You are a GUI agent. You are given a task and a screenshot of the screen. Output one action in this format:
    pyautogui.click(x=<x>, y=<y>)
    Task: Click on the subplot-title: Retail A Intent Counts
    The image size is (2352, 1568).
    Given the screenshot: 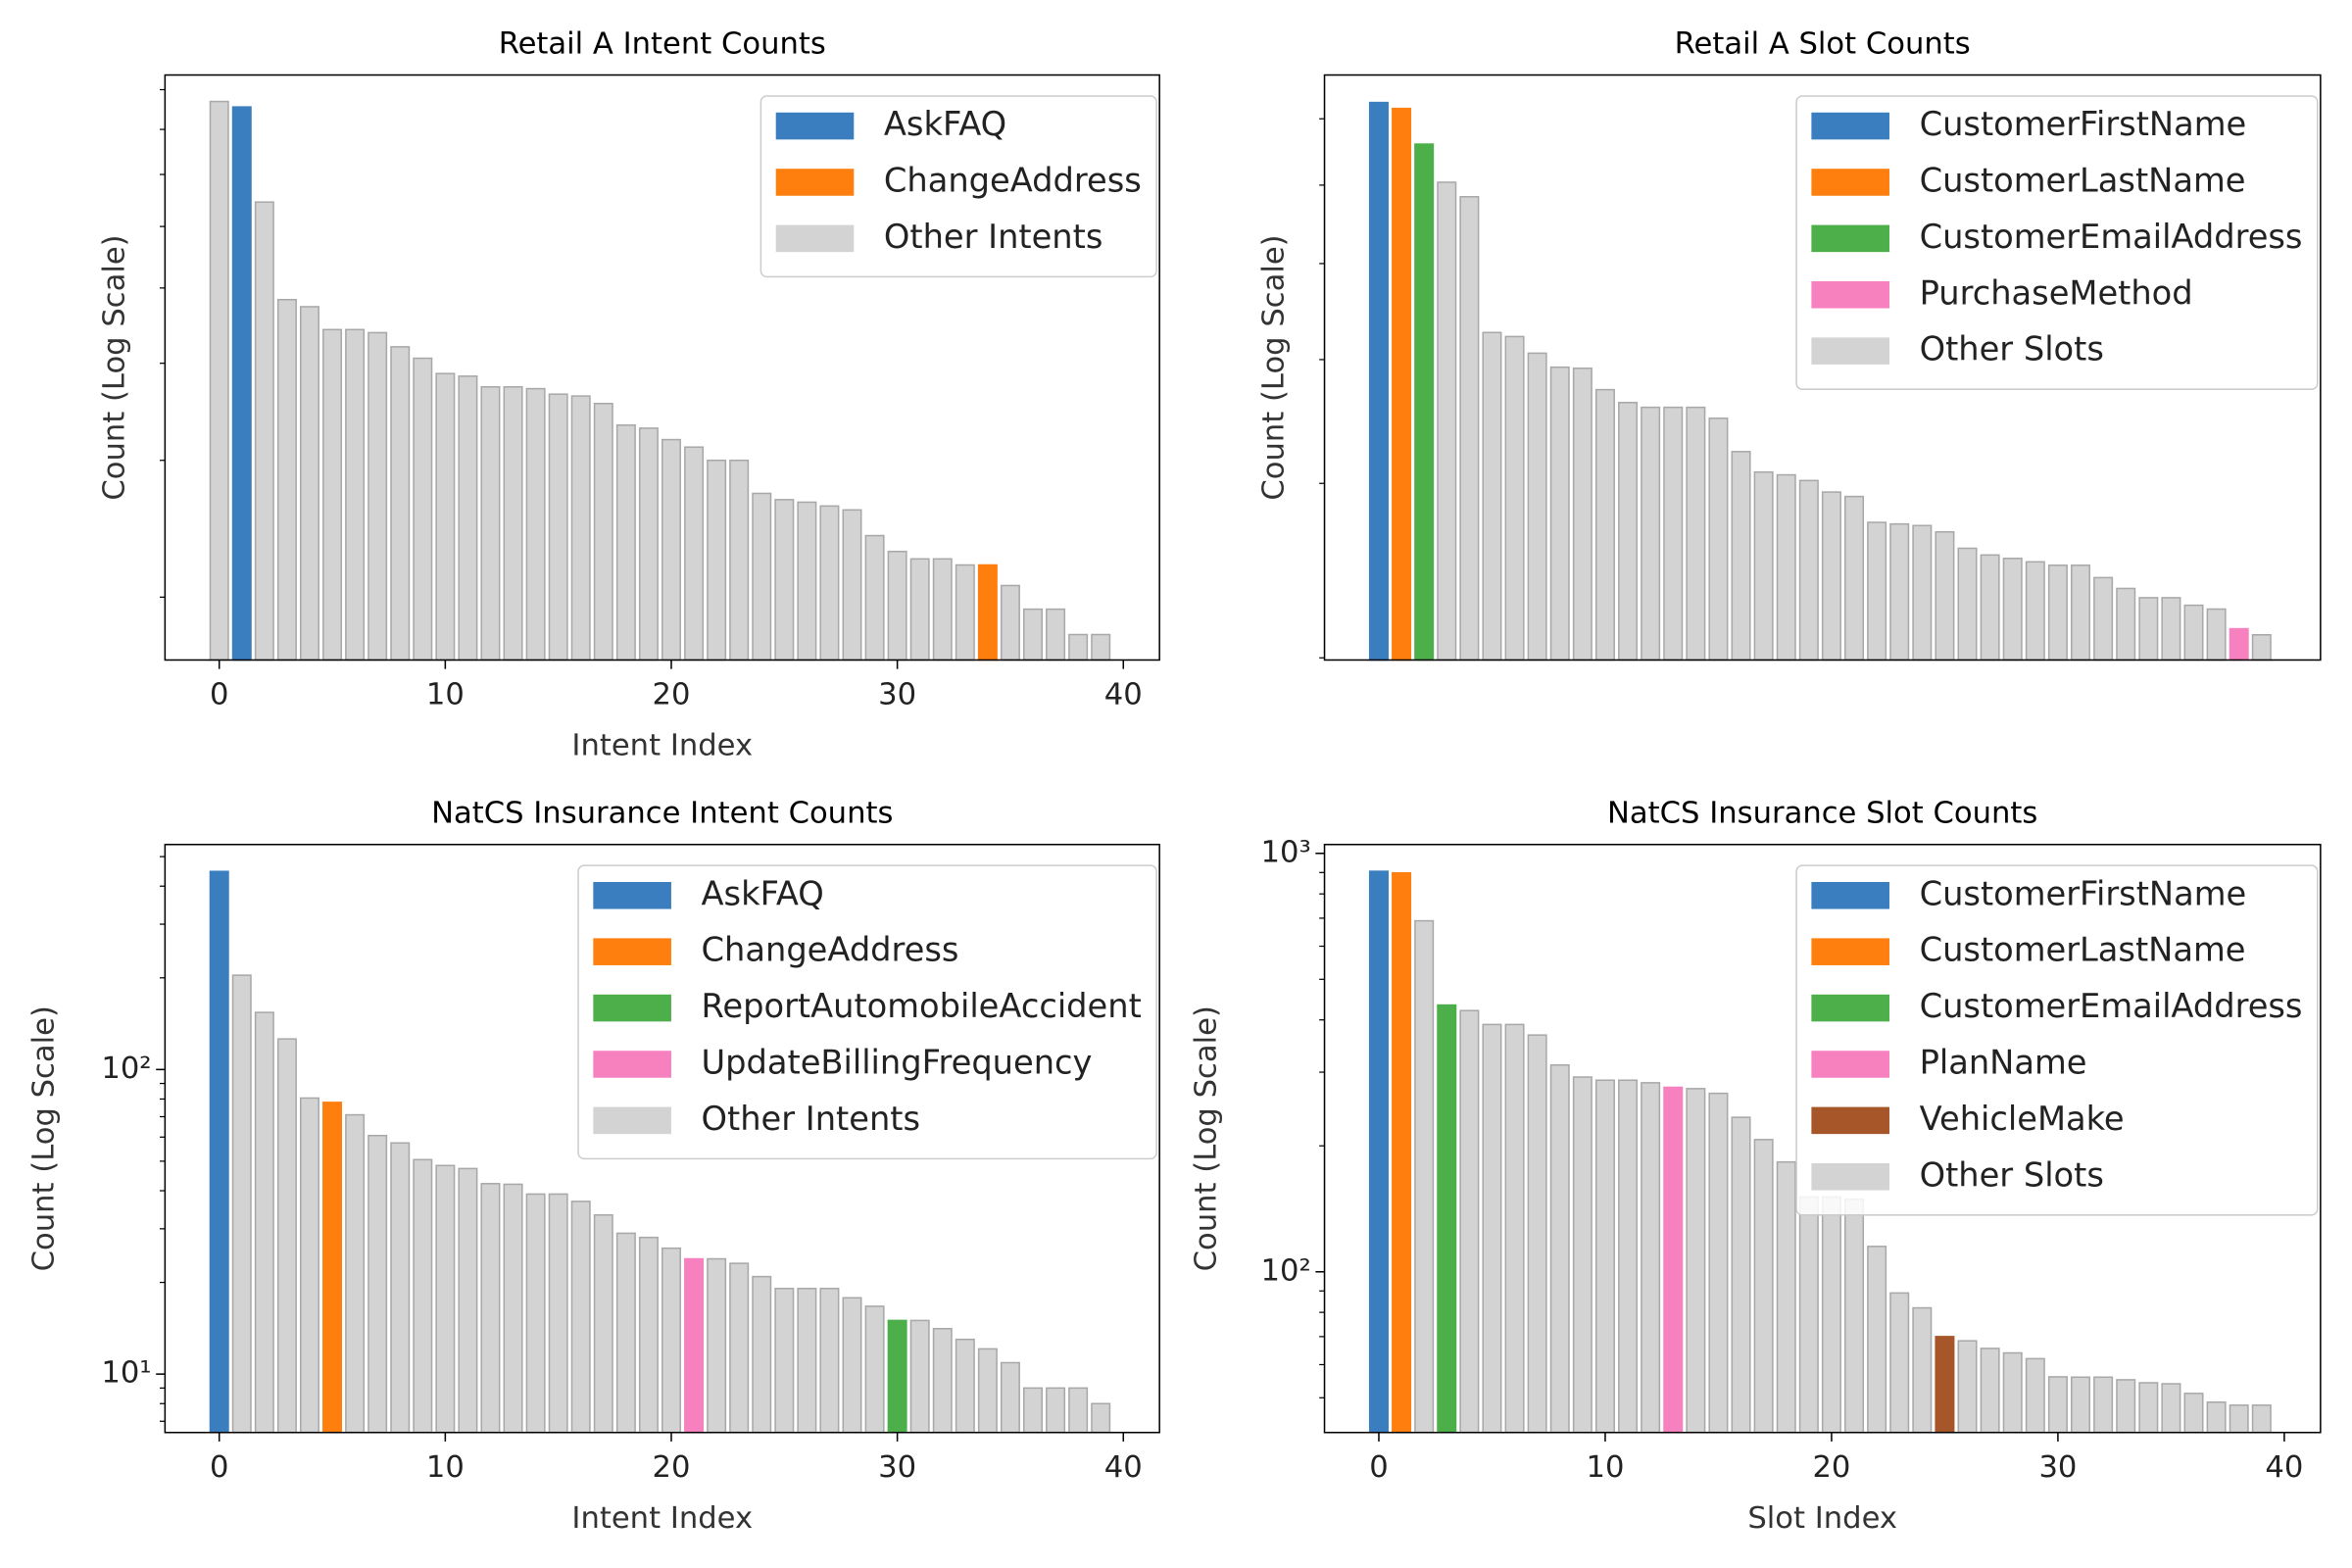 What is the action you would take?
    pyautogui.click(x=662, y=43)
    